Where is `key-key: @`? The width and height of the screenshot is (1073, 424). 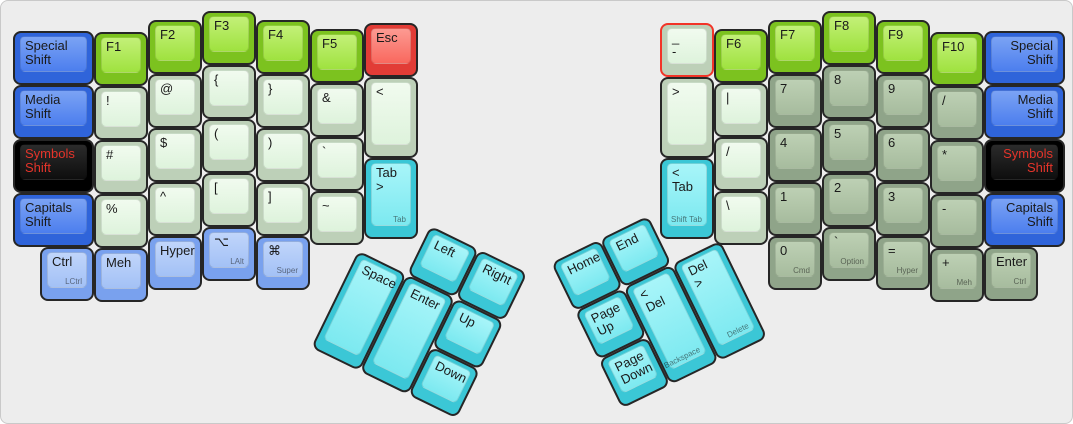
key-key: @ is located at coordinates (175, 101).